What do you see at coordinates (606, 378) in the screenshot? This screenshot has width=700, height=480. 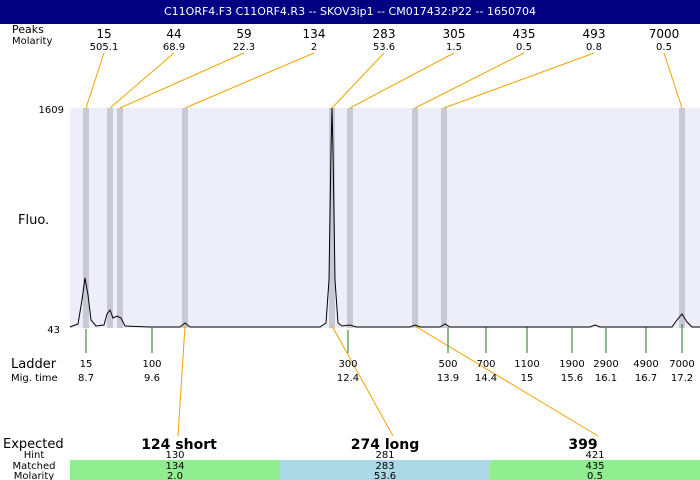 I see `ladder-time-label: 16.1` at bounding box center [606, 378].